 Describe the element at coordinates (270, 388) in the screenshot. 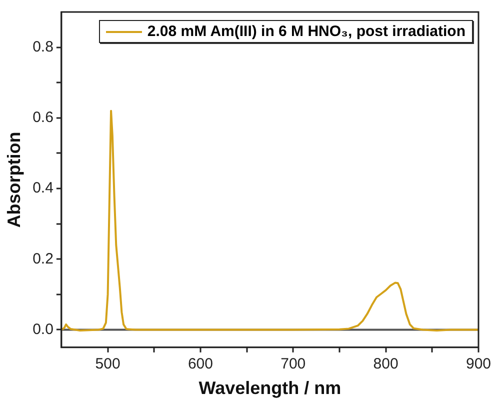

I see `x-axis-title: Wavelength / nm` at that location.